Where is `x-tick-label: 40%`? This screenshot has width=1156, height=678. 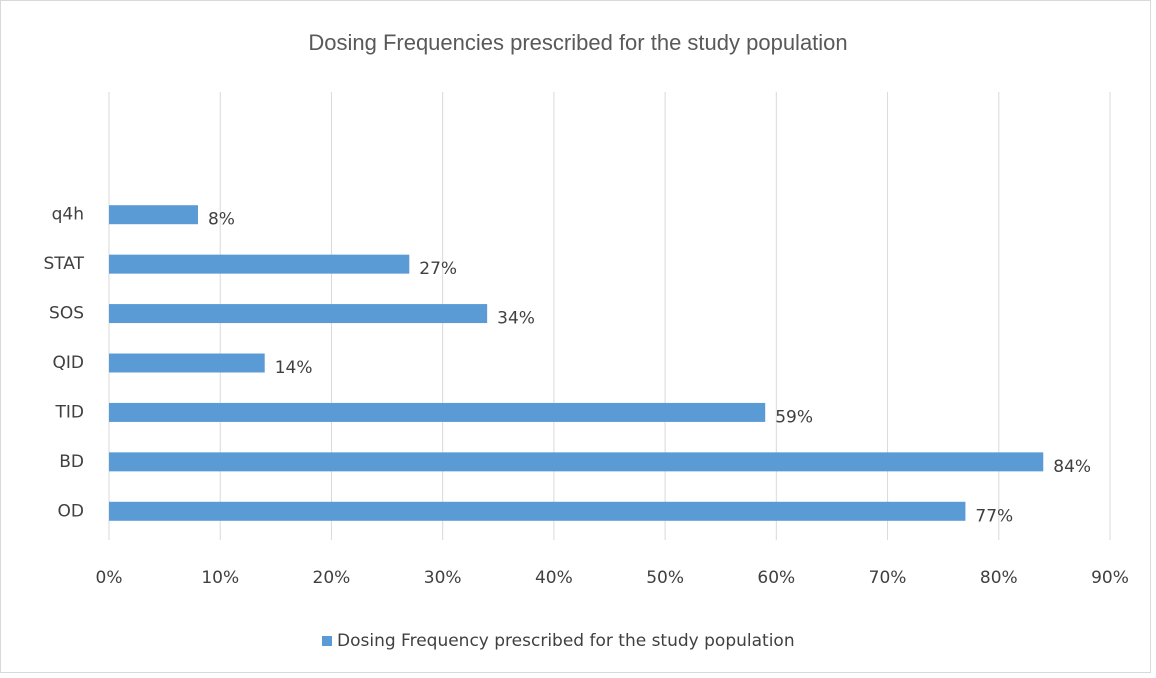
x-tick-label: 40% is located at coordinates (554, 578).